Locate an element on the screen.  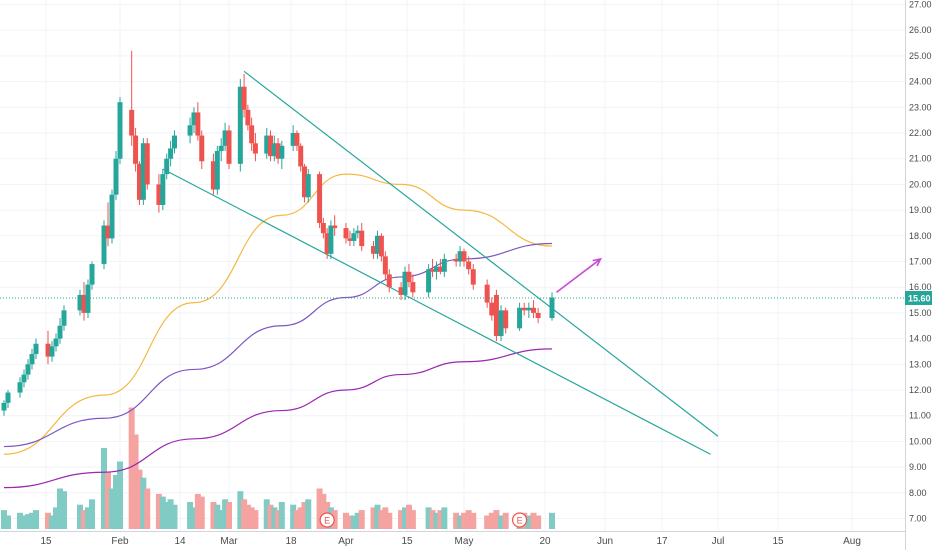
price-tick-label: 9.00 is located at coordinates (918, 467).